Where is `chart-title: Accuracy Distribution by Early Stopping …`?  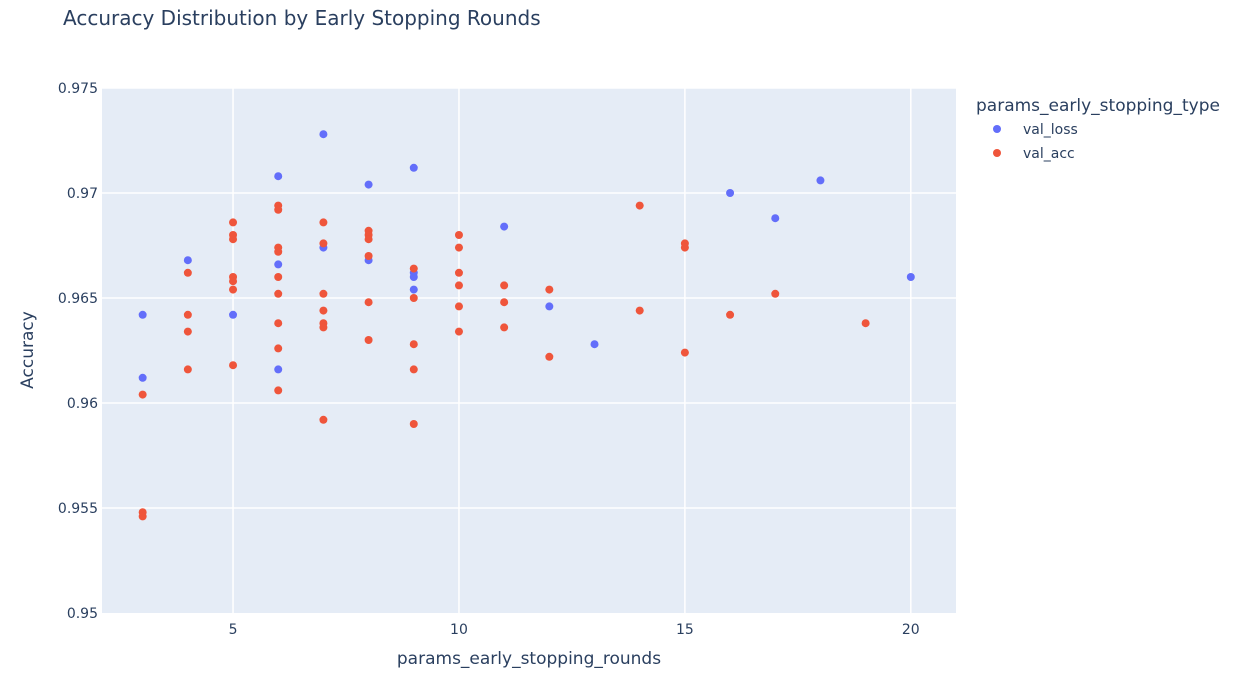
chart-title: Accuracy Distribution by Early Stopping … is located at coordinates (302, 18).